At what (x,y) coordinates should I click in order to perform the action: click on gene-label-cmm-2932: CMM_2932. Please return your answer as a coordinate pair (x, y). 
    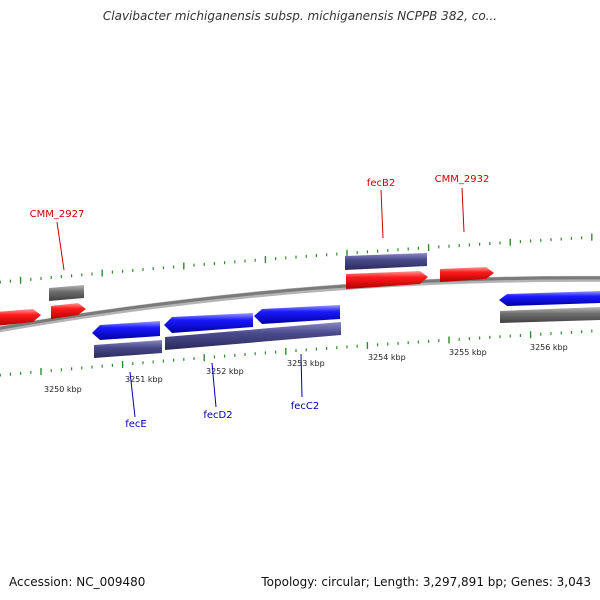
    Looking at the image, I should click on (462, 179).